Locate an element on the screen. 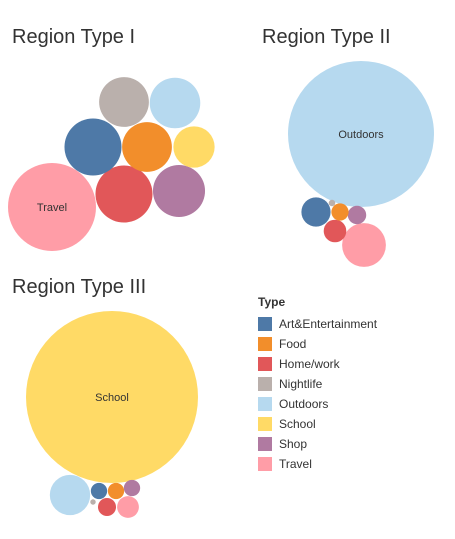 Image resolution: width=455 pixels, height=539 pixels. legend-item-home-work: Home/work is located at coordinates (317, 364).